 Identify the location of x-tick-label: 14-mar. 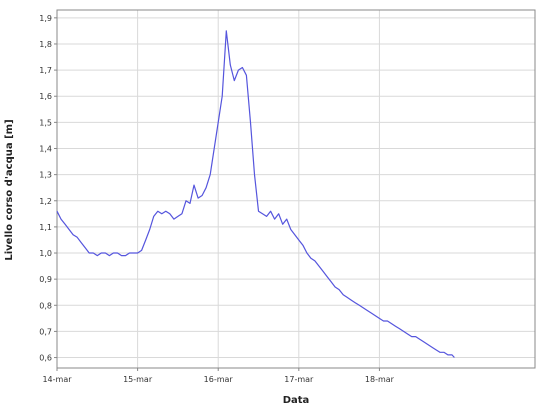
(57, 379).